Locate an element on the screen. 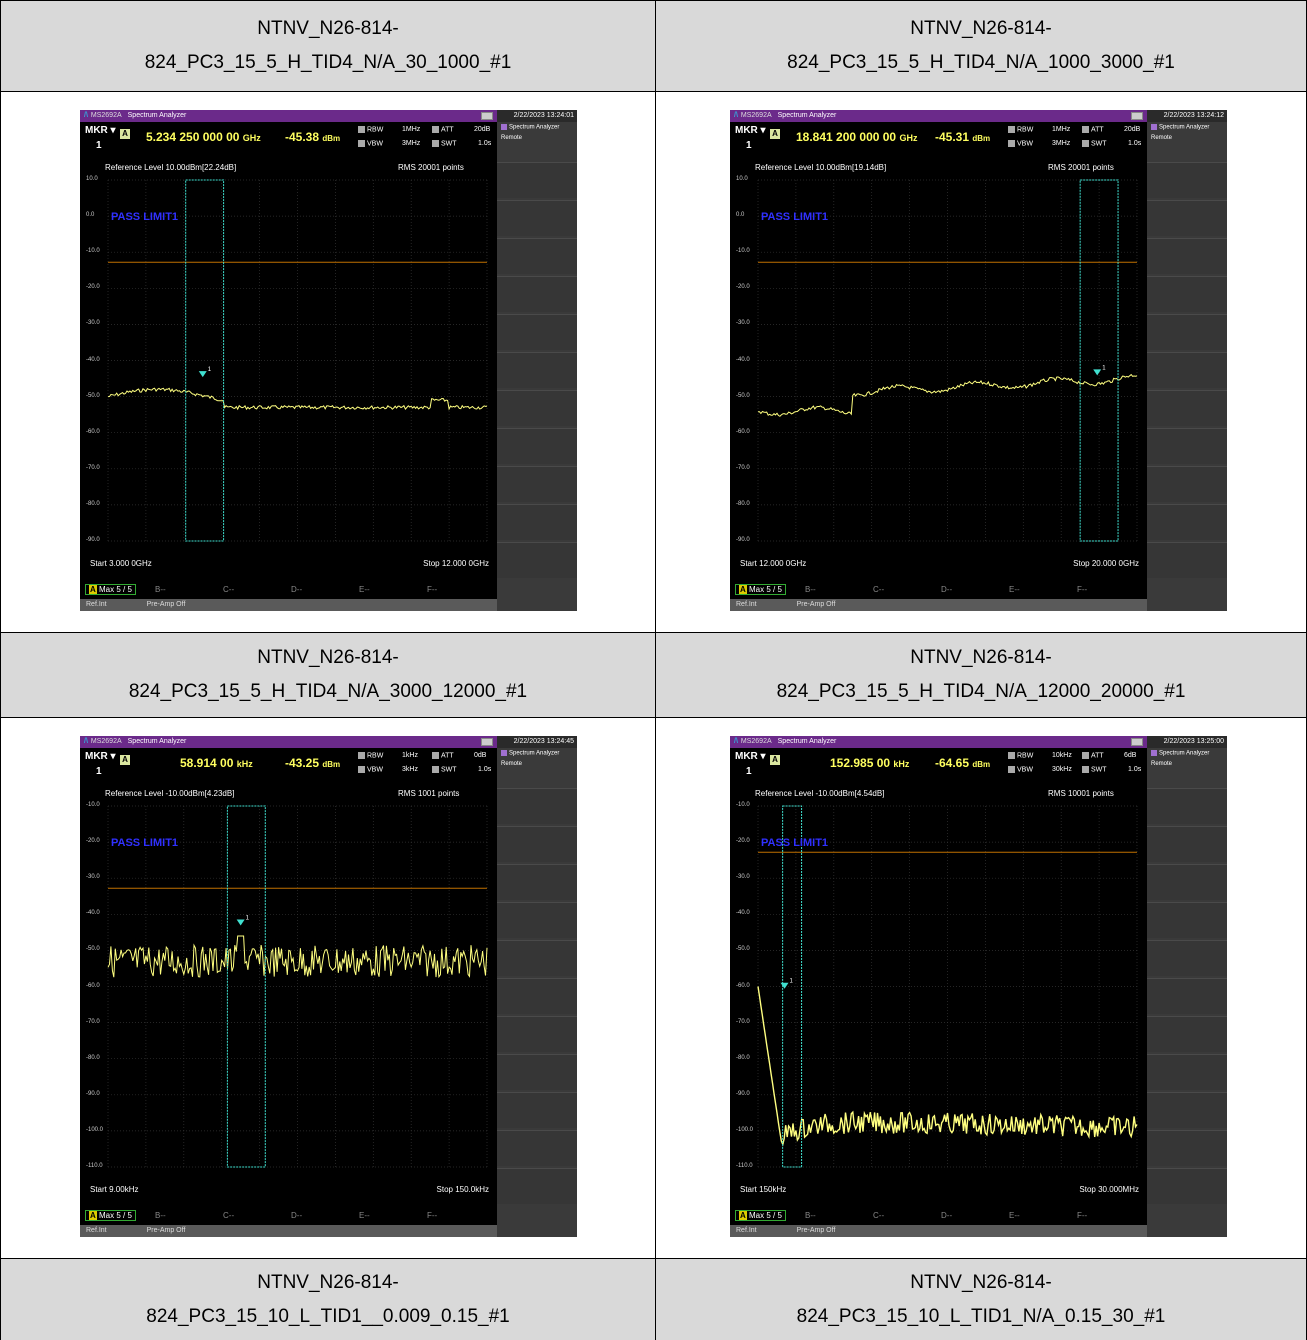 This screenshot has height=1340, width=1307. header-line2: 824_PC3_15_5_H_TID4_N/A_3000_12000_#1 is located at coordinates (328, 691).